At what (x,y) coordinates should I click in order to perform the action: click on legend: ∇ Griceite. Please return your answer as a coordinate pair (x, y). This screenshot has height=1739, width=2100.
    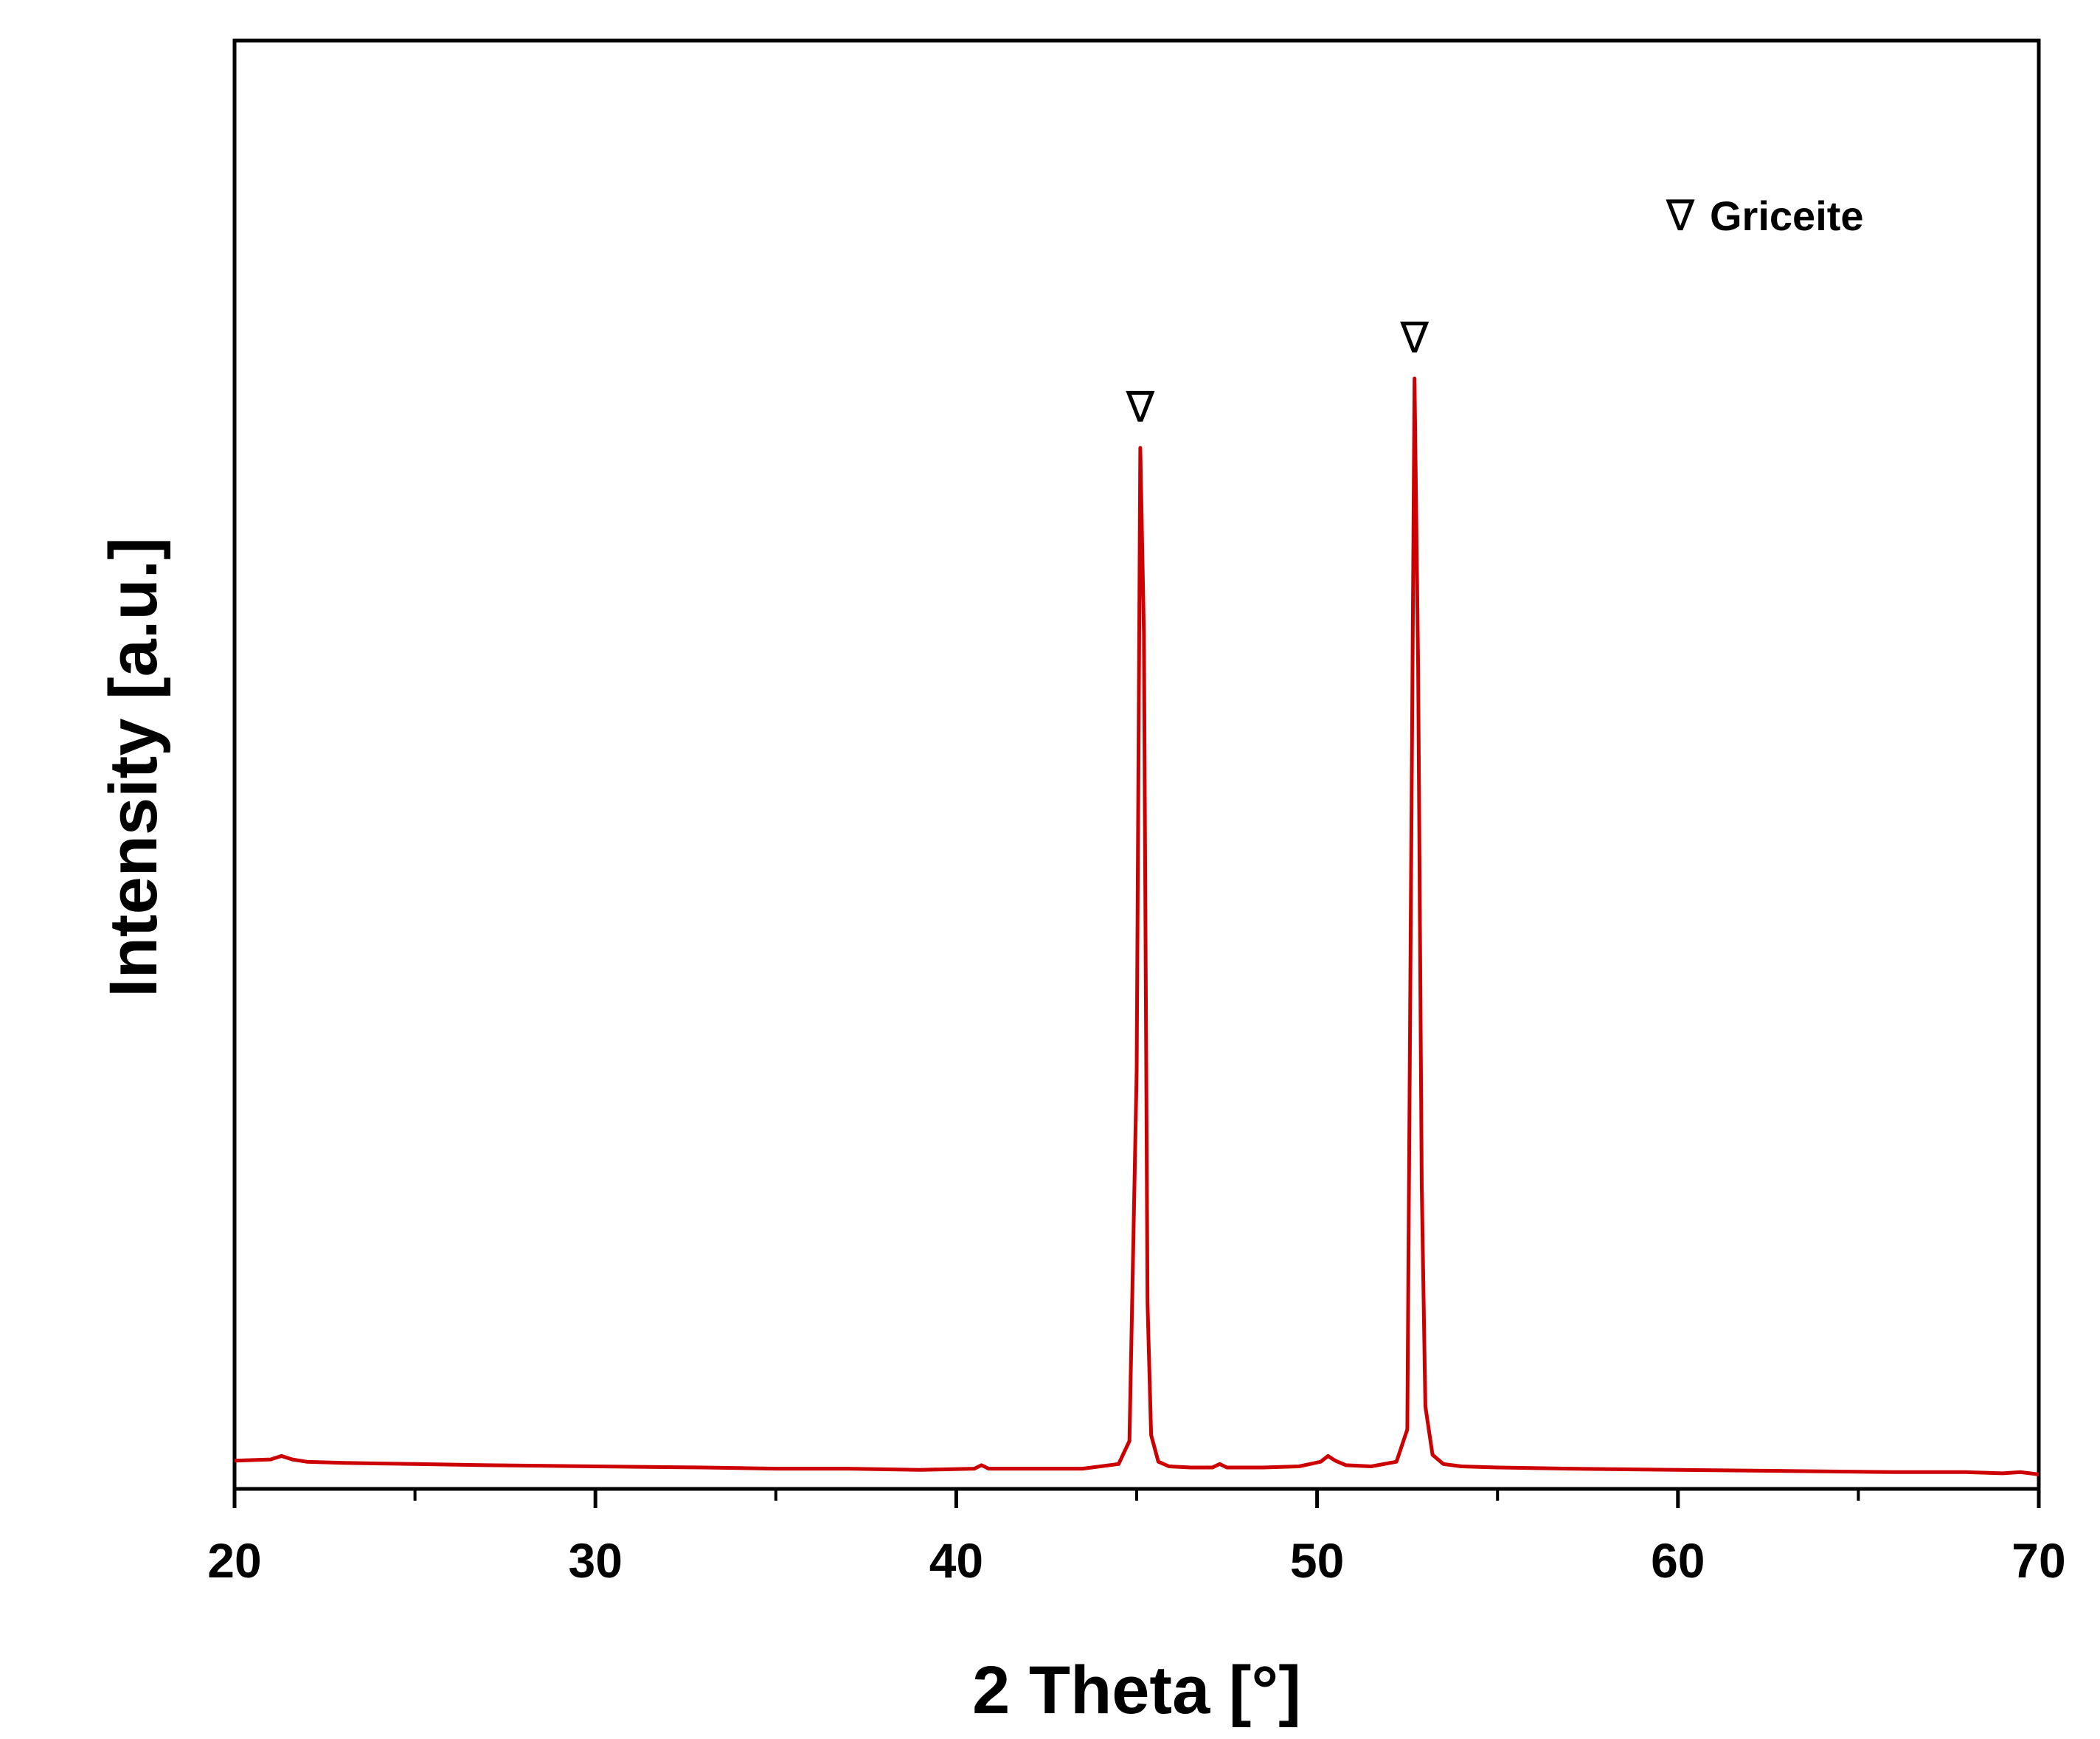
    Looking at the image, I should click on (1765, 215).